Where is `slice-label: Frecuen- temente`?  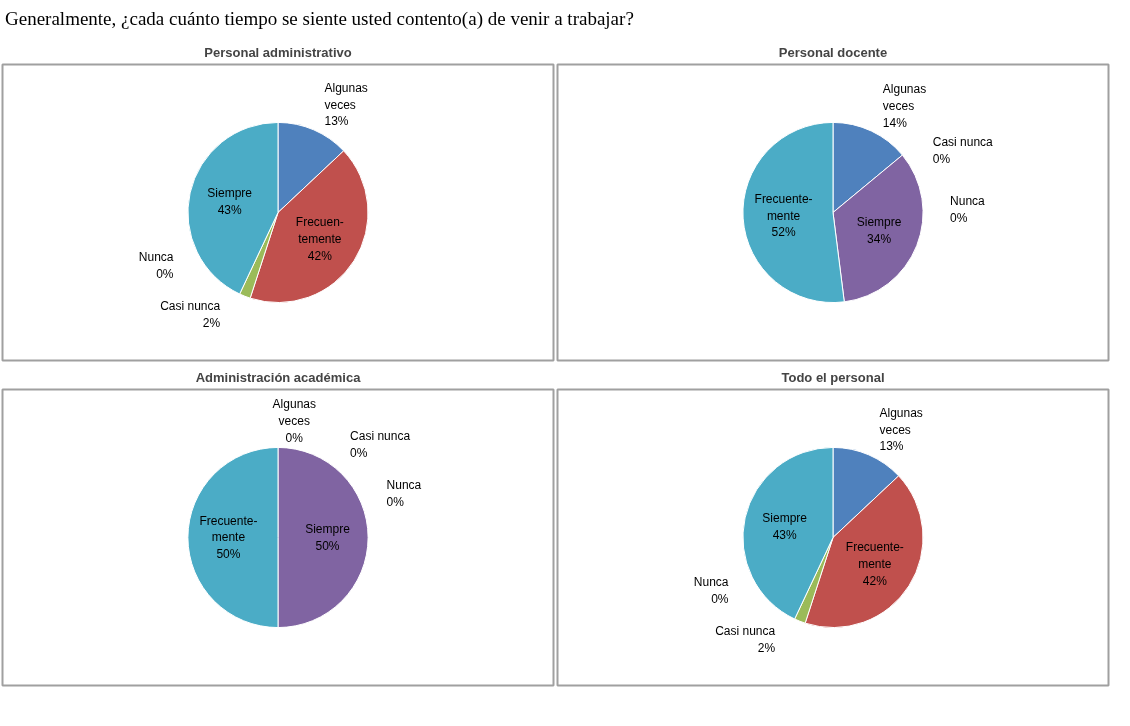 slice-label: Frecuen- temente is located at coordinates (319, 231).